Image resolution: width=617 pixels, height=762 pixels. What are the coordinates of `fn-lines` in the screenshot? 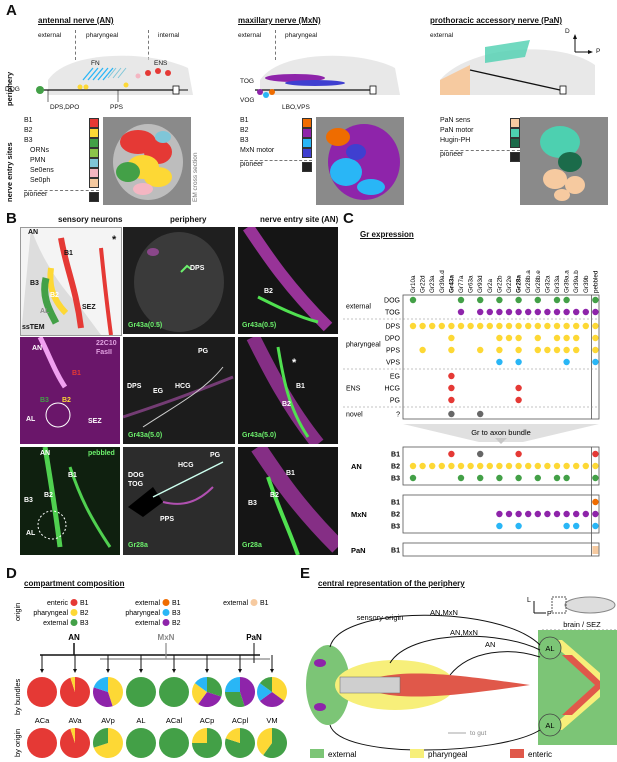 It's located at (104, 74).